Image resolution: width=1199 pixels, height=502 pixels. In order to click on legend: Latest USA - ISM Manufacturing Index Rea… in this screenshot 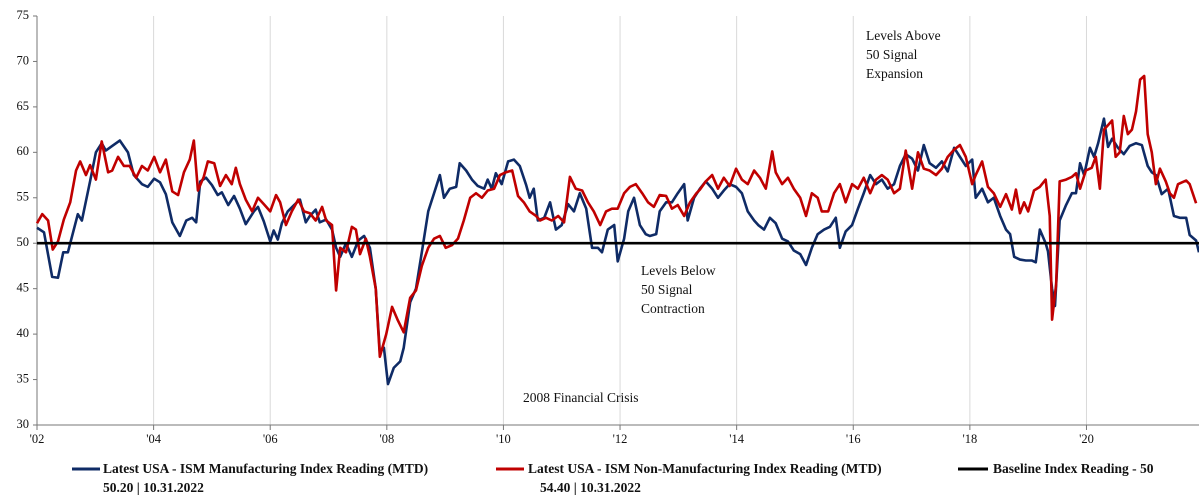, I will do `click(613, 478)`.